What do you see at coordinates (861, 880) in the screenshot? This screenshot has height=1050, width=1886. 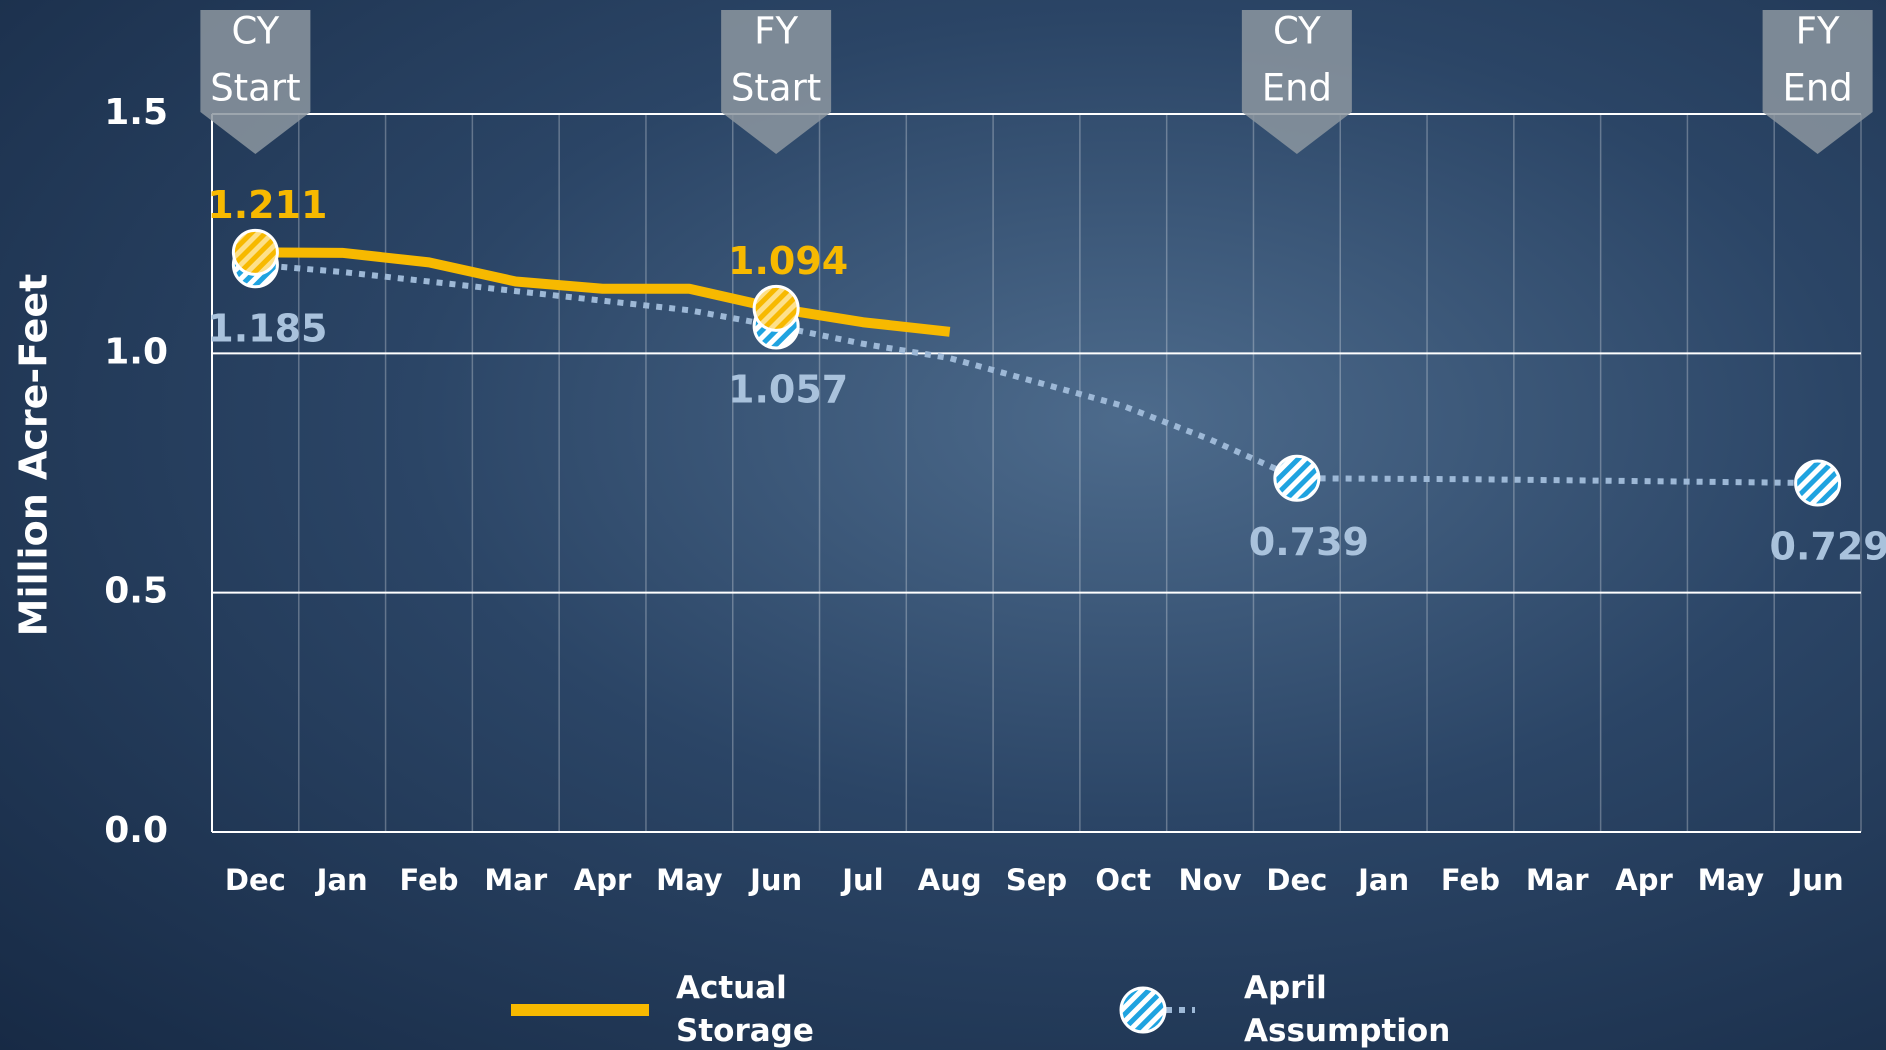 I see `x-tick-label: Jul` at bounding box center [861, 880].